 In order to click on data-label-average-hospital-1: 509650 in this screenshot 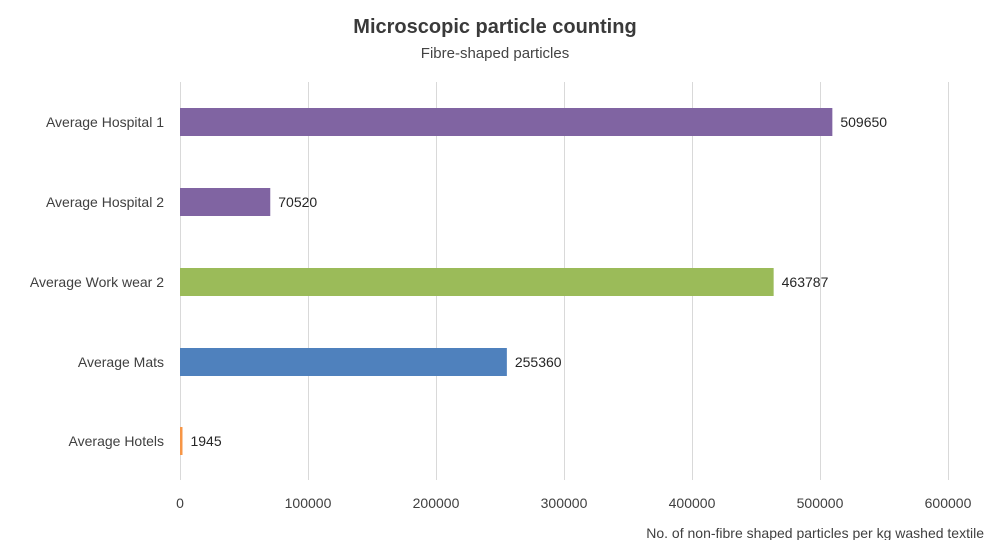, I will do `click(863, 122)`.